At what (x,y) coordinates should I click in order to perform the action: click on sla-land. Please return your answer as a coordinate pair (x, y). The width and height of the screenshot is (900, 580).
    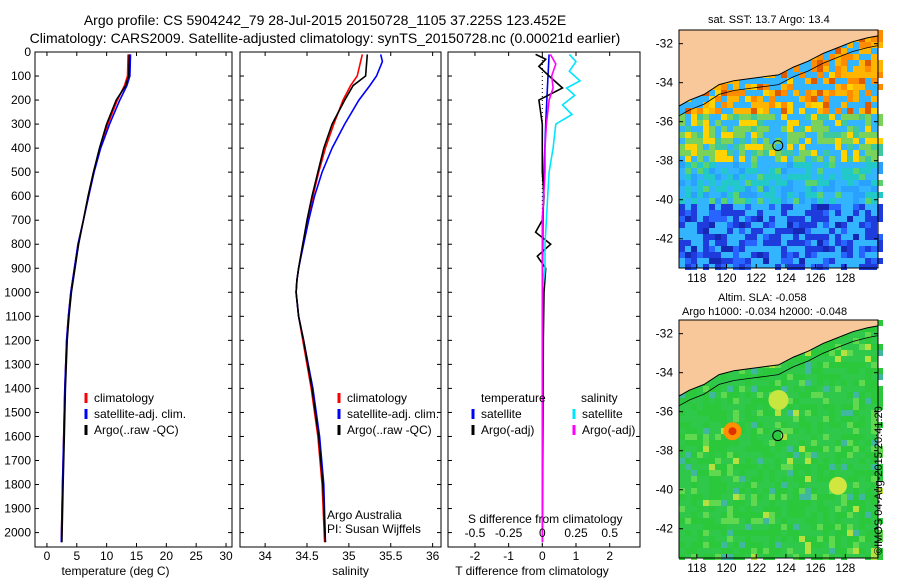
    Looking at the image, I should click on (778, 358).